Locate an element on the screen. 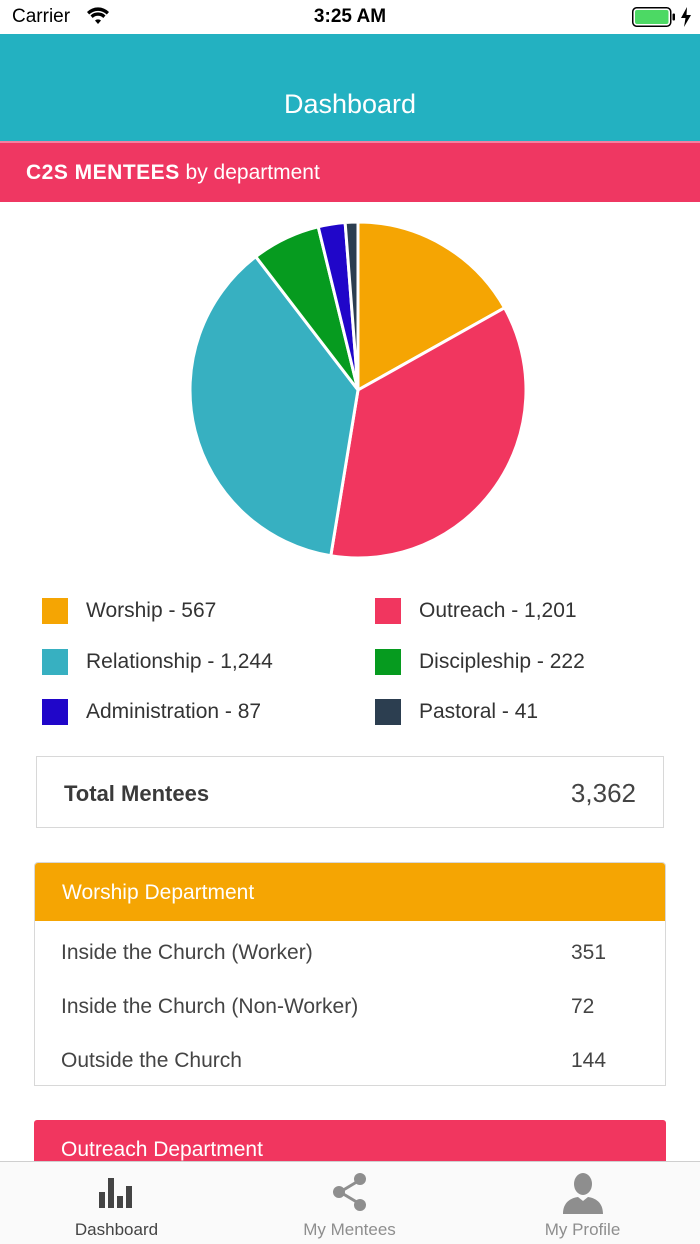 The image size is (700, 1244). legend-swatch-outreach is located at coordinates (388, 611).